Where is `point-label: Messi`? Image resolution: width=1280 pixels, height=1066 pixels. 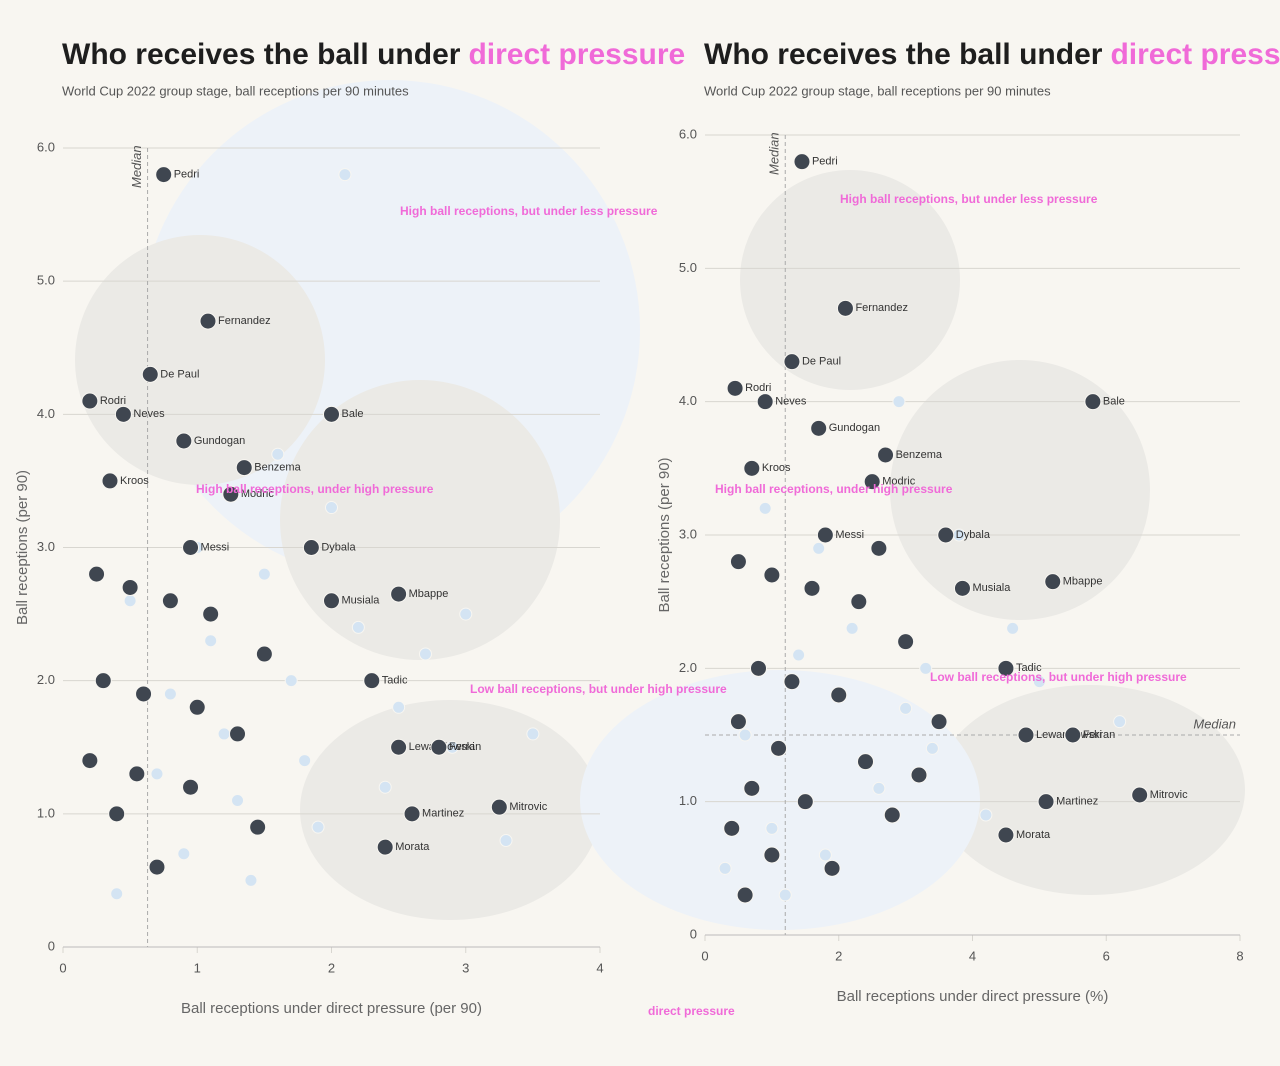
point-label: Messi is located at coordinates (215, 547).